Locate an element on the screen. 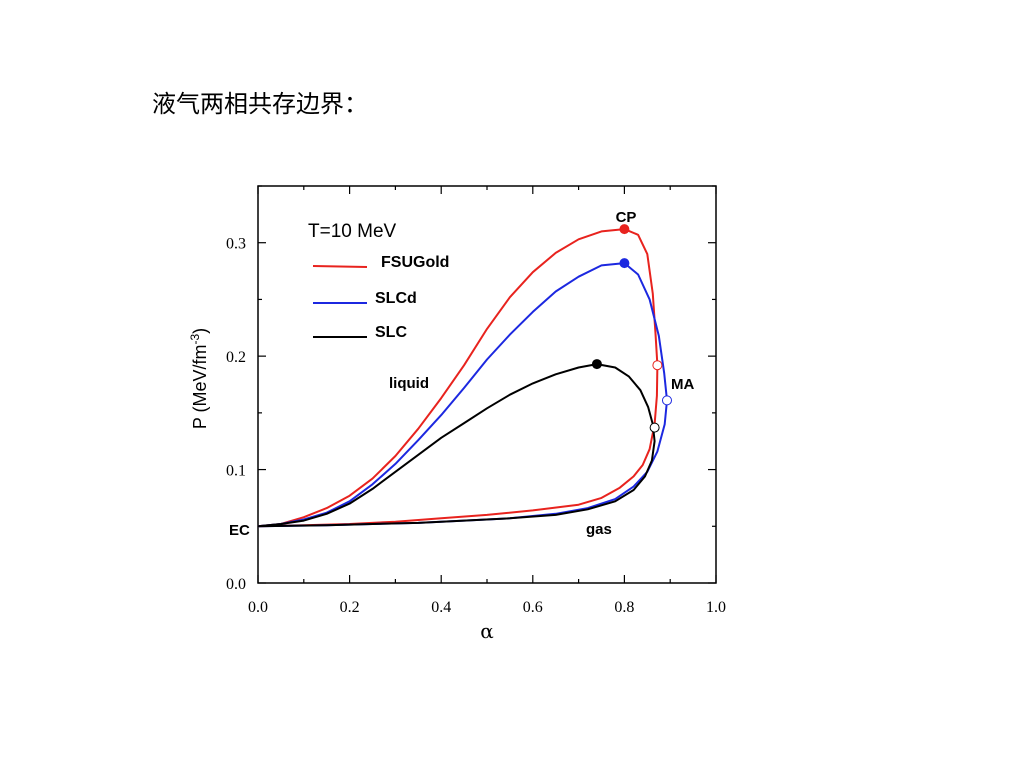  legend-label-slcd: SLCd is located at coordinates (396, 298).